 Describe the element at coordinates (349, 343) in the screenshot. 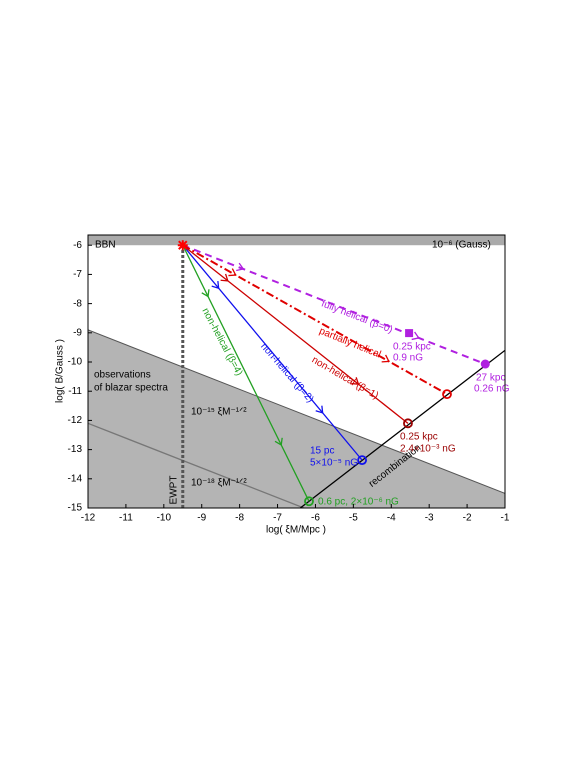

I see `series-label: partially helical` at that location.